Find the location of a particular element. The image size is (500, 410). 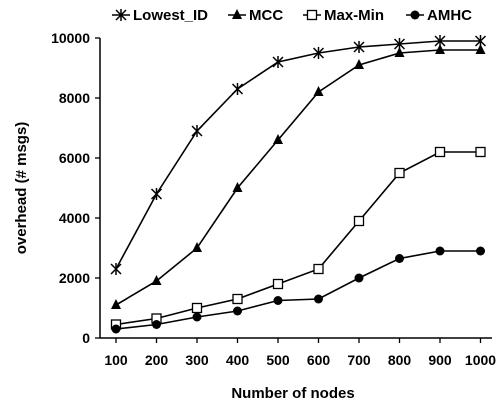

x-tick-label-300: 300 is located at coordinates (197, 360).